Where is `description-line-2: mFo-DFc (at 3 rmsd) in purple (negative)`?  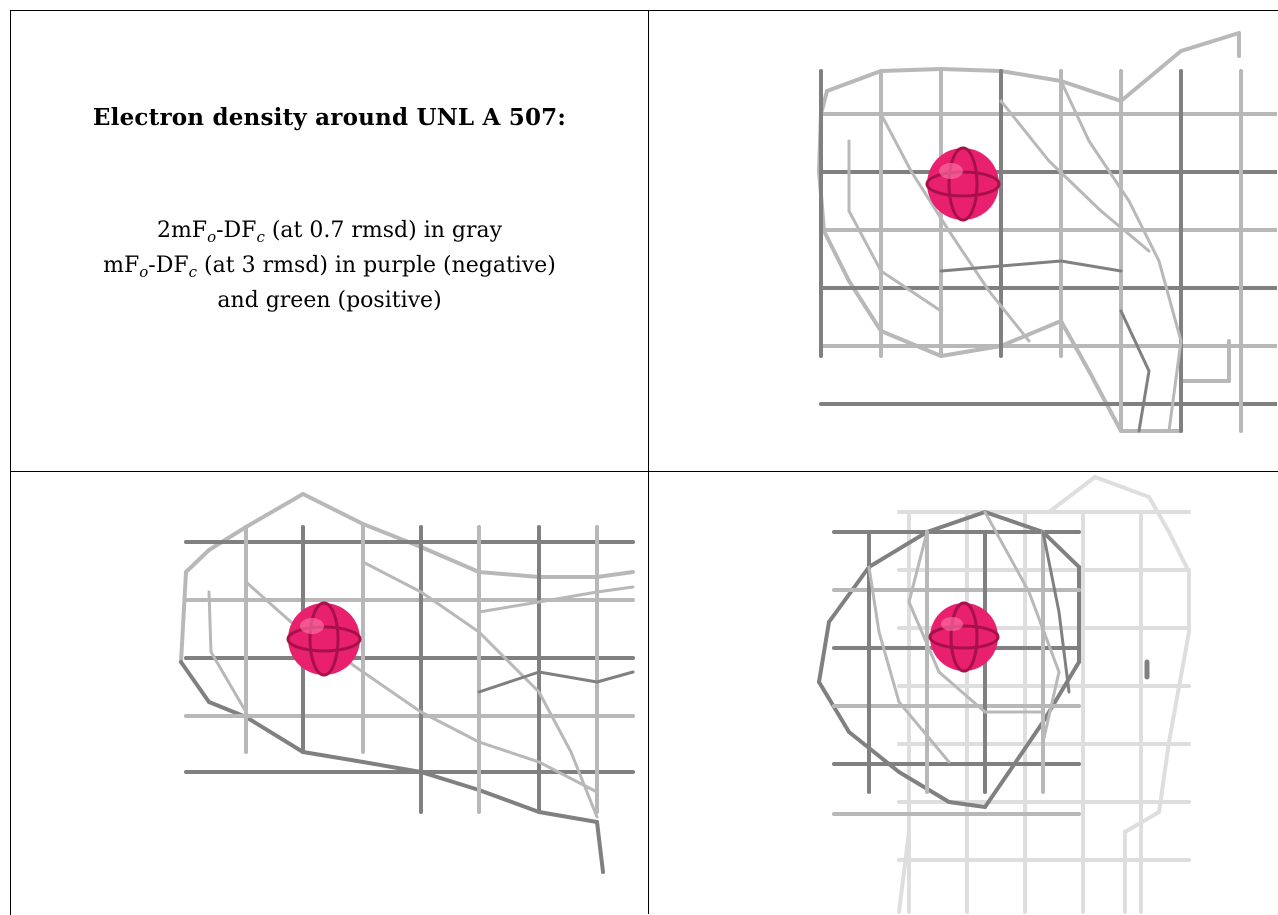 description-line-2: mFo-DFc (at 3 rmsd) in purple (negative) is located at coordinates (329, 267).